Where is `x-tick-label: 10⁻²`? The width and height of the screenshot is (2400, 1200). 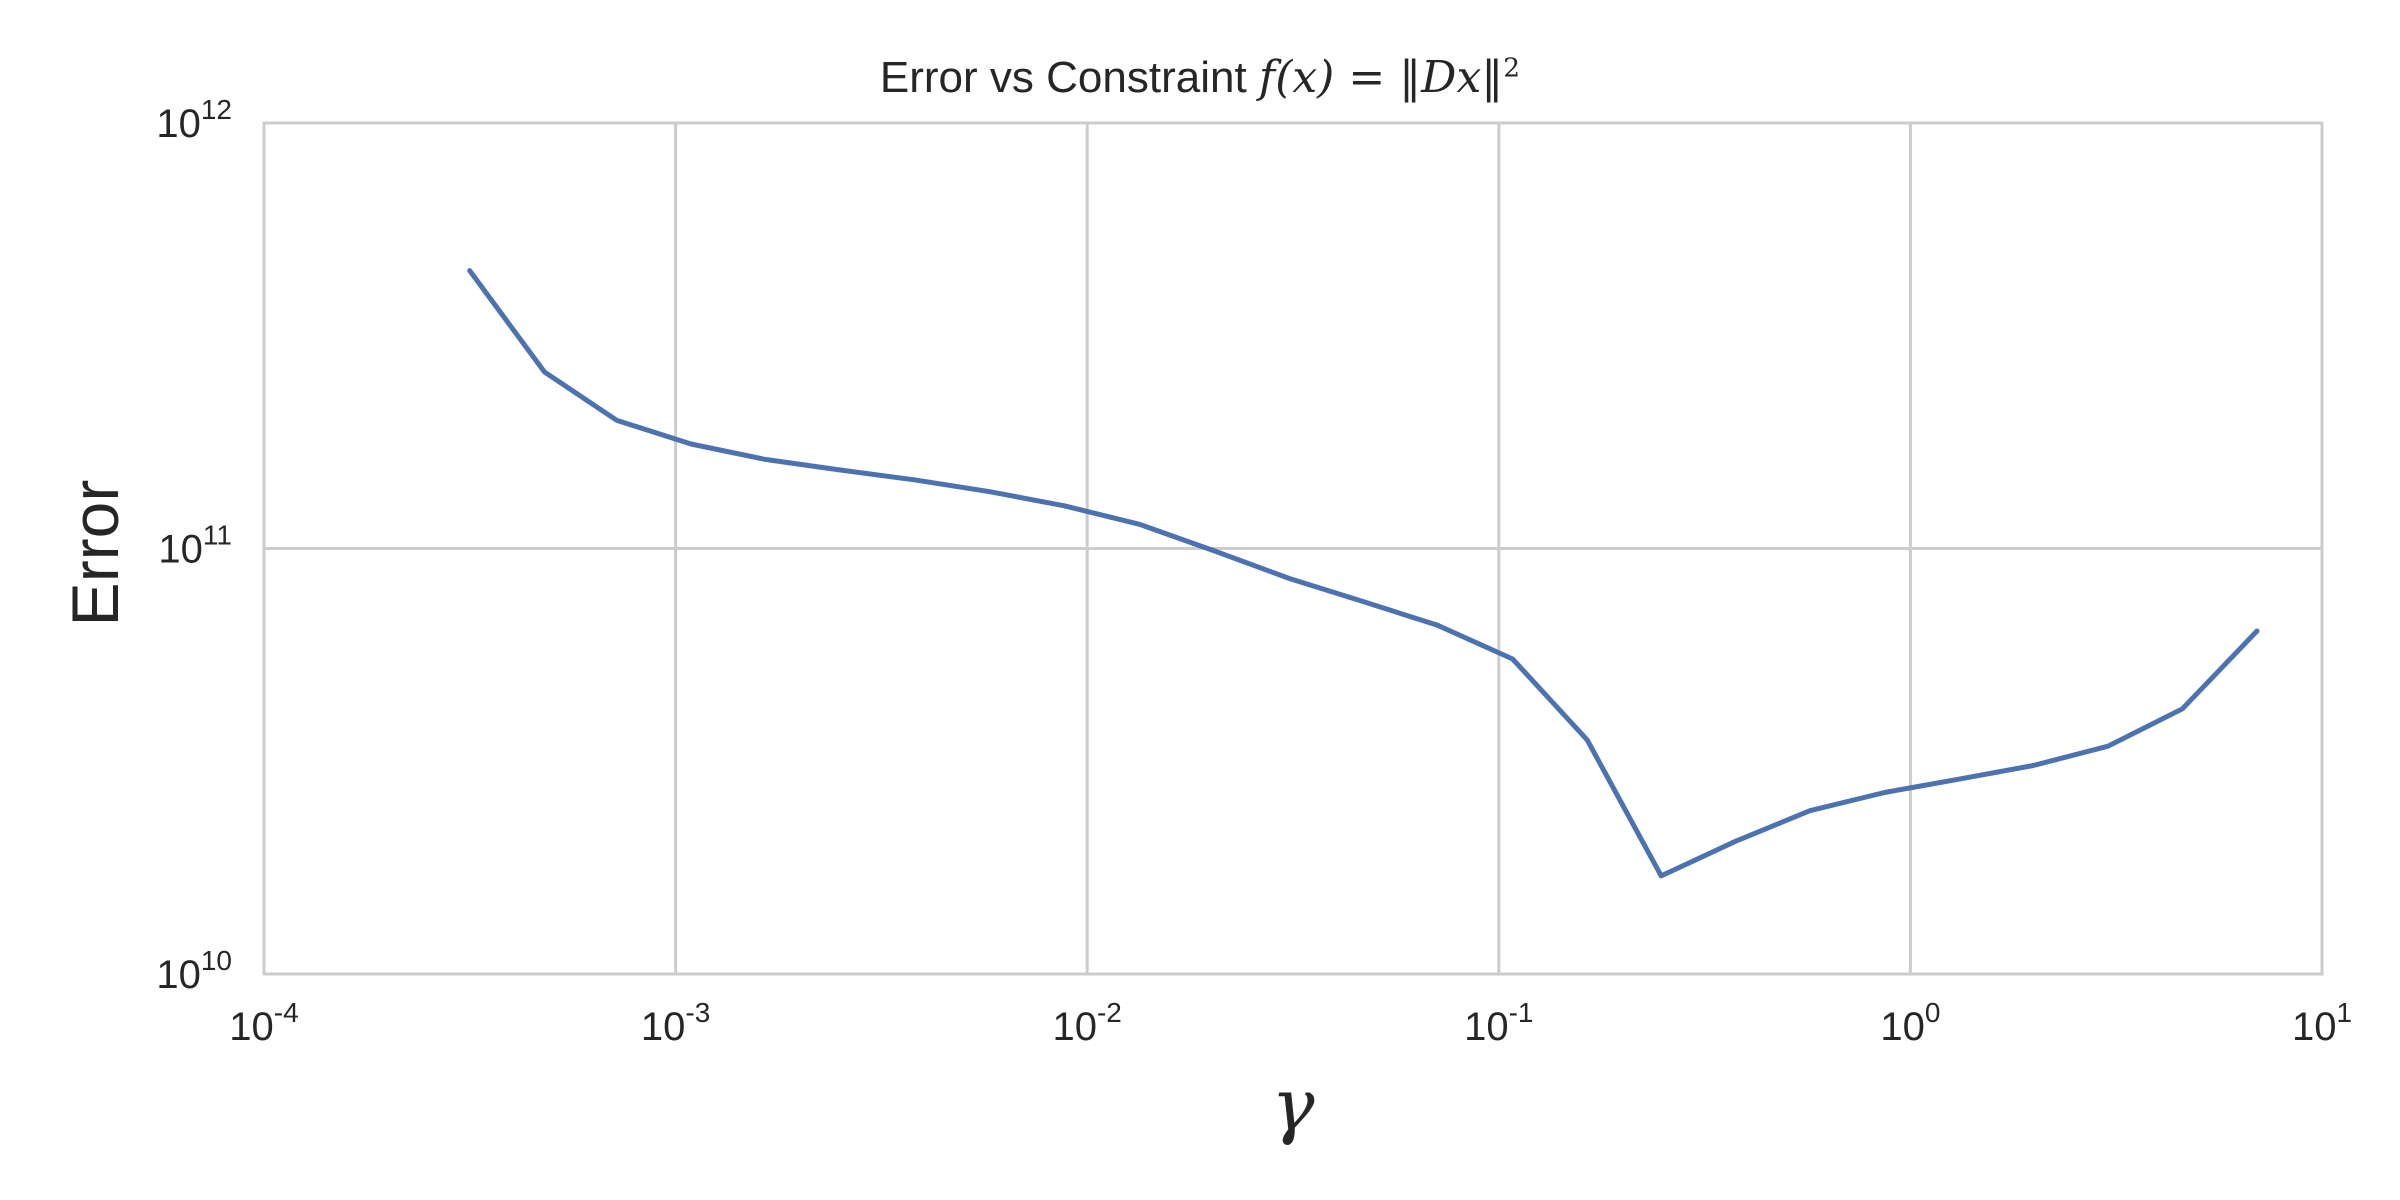 x-tick-label: 10⁻² is located at coordinates (1086, 1023).